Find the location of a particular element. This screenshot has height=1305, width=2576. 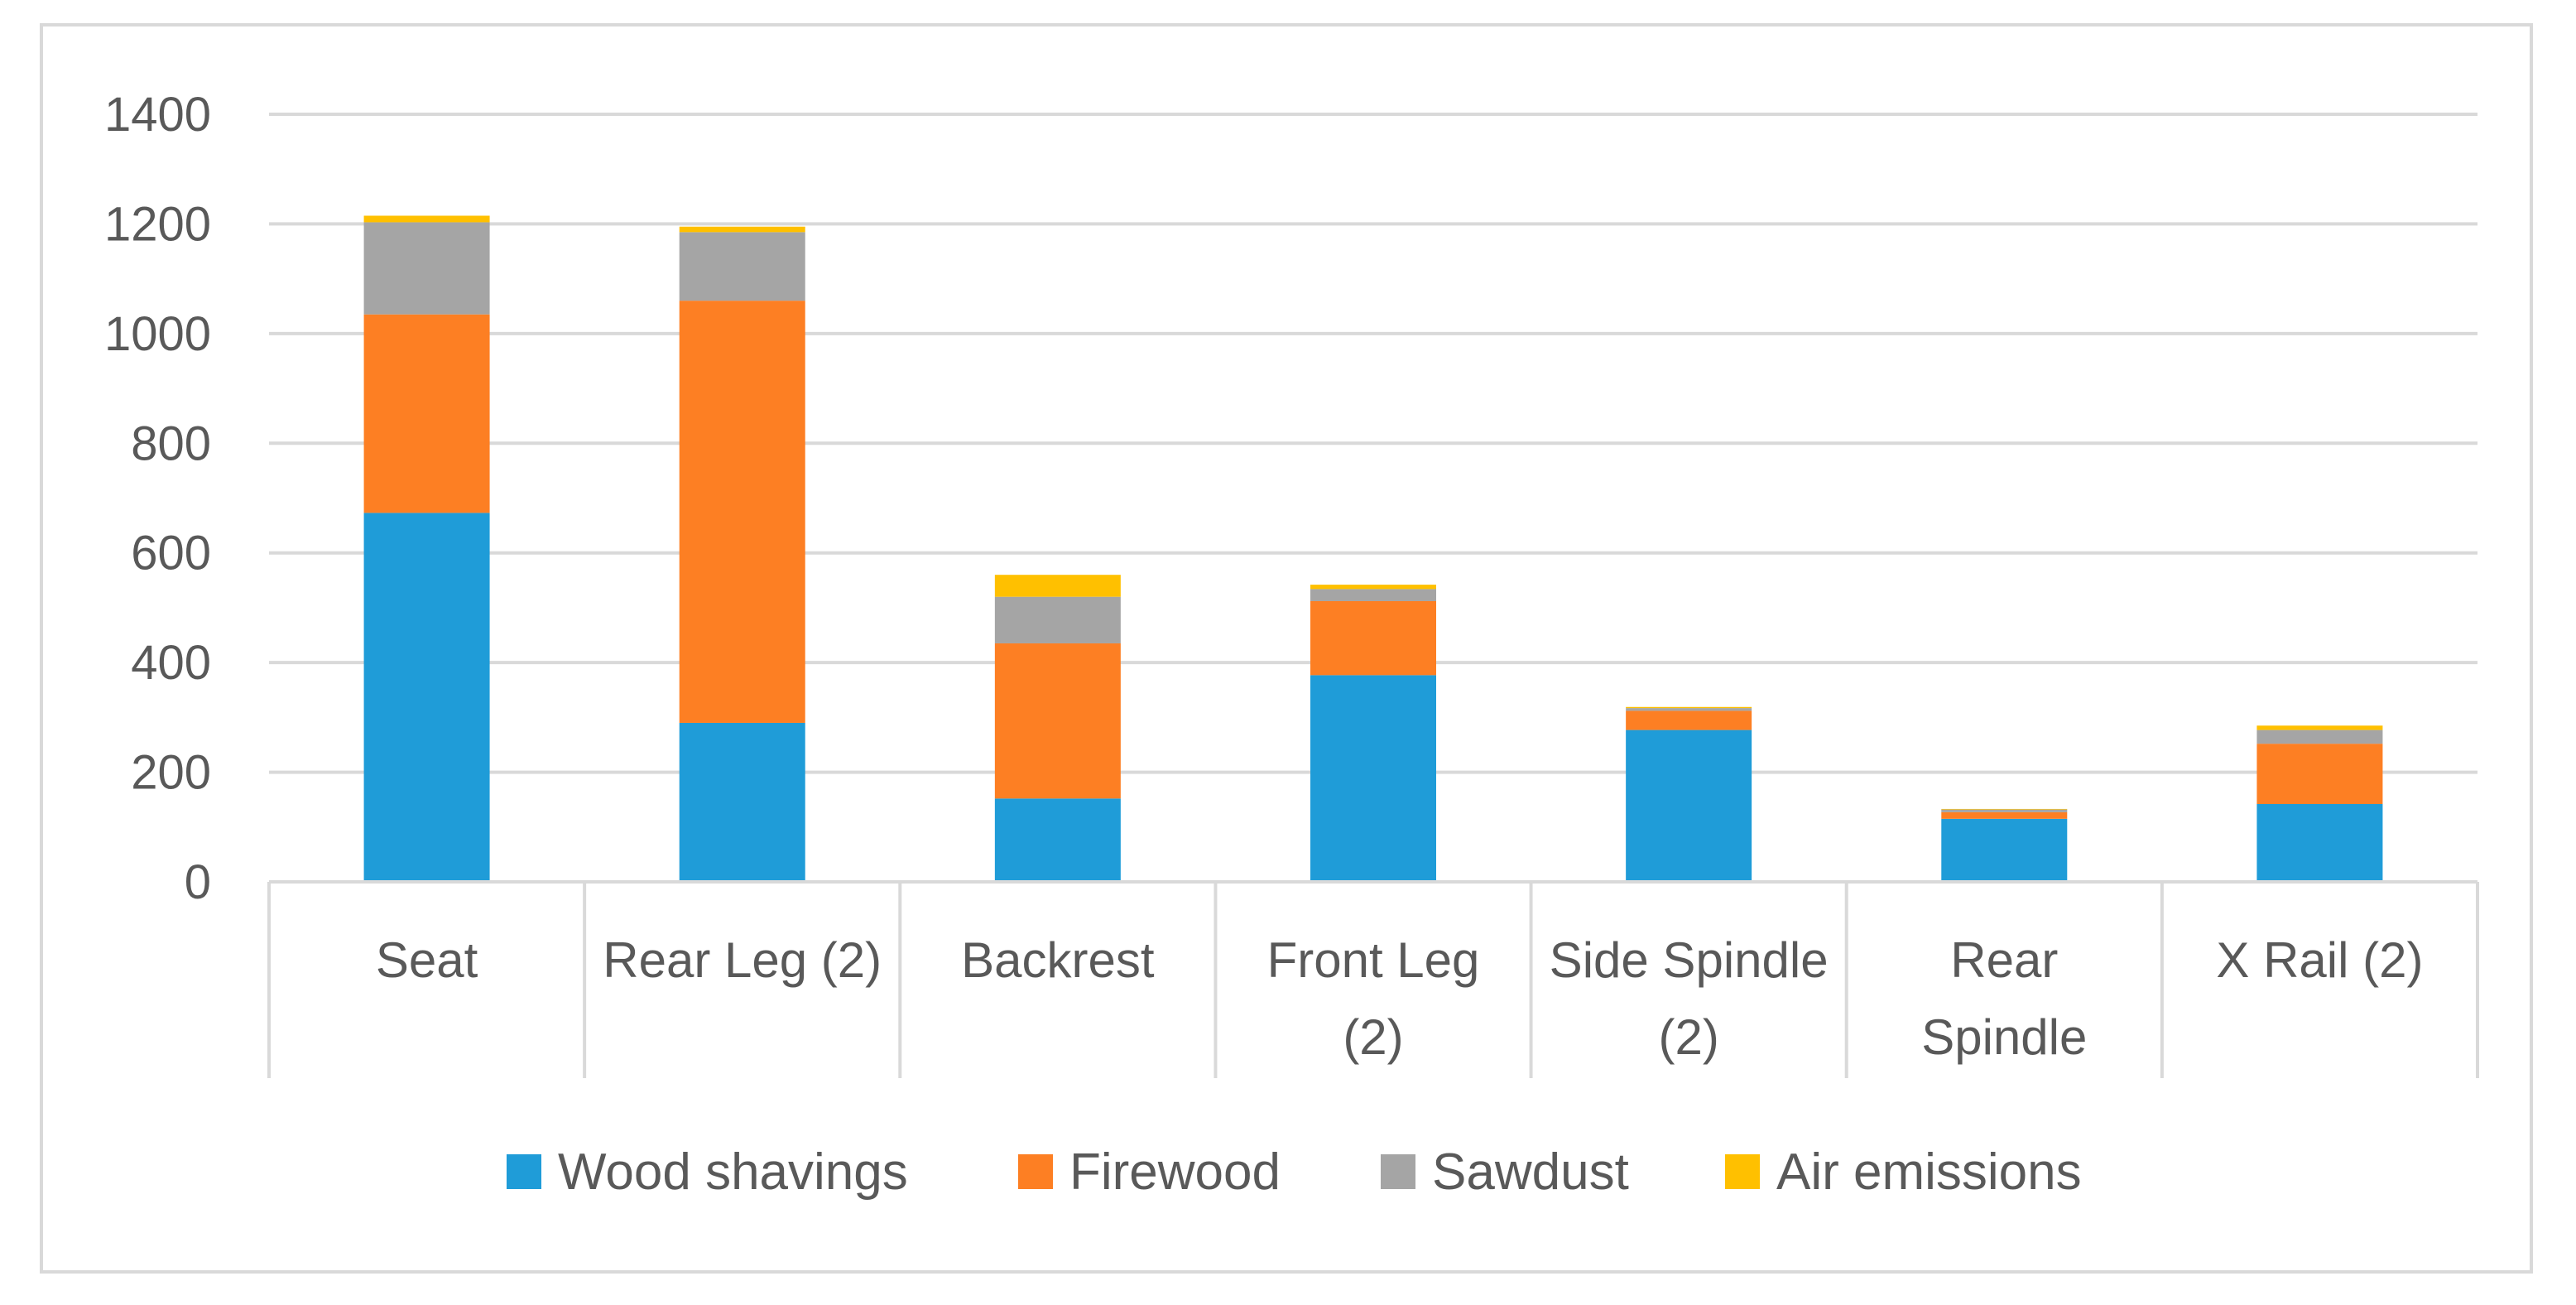

category-label: Side Spindle is located at coordinates (1689, 960).